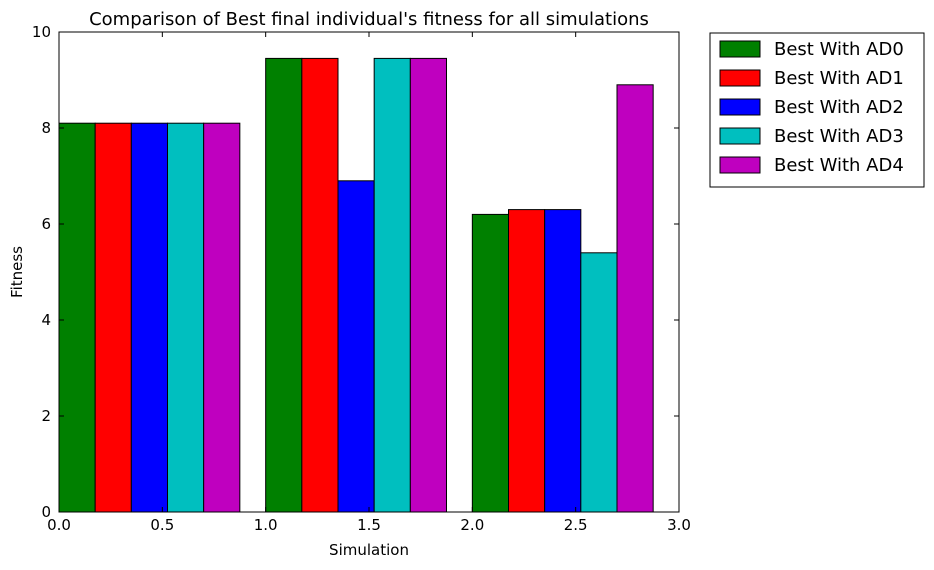 This screenshot has width=934, height=570. Describe the element at coordinates (839, 136) in the screenshot. I see `legend-label-3: Best With AD3` at that location.